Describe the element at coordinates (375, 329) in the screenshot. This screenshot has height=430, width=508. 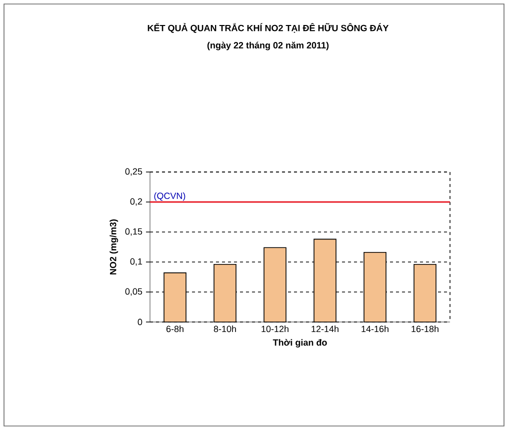
I see `x-tick-label: 14-16h` at that location.